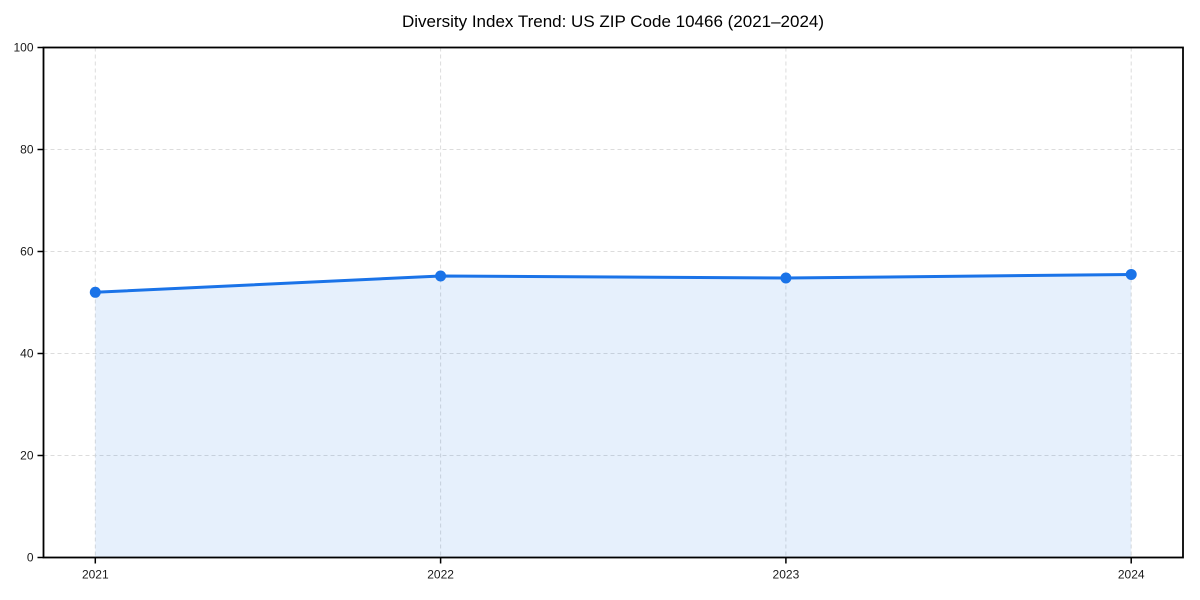 The height and width of the screenshot is (600, 1200). Describe the element at coordinates (27, 354) in the screenshot. I see `y-tick-label-40: 40` at that location.